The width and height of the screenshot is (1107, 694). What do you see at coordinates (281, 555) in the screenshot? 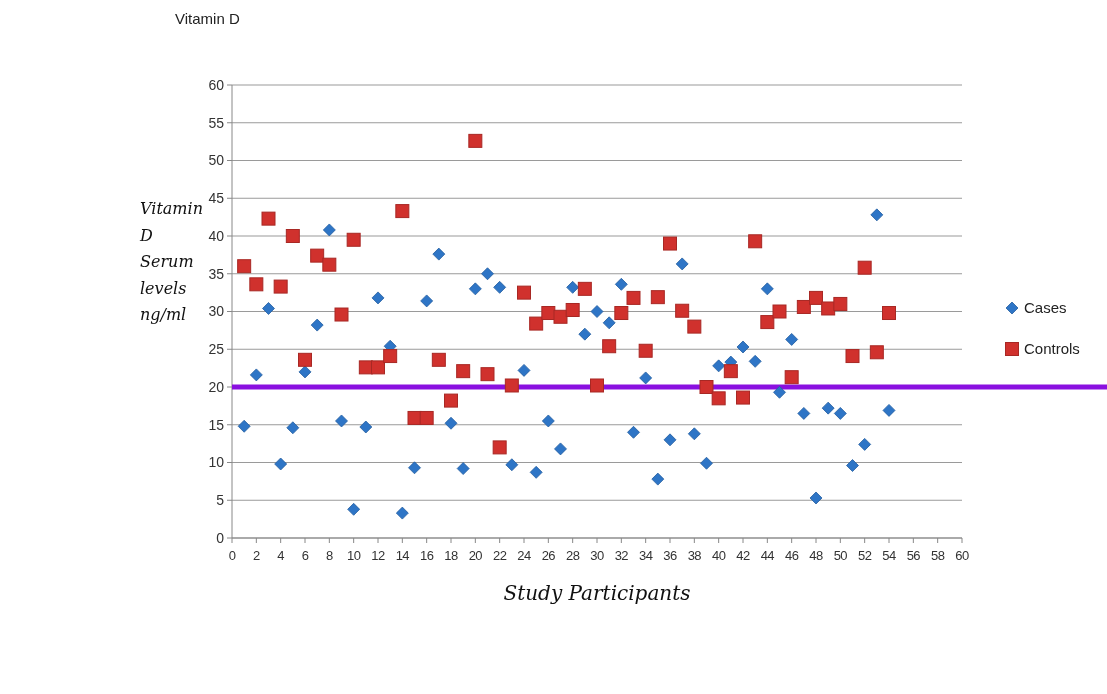
I see `x-tick-label: 4` at bounding box center [281, 555].